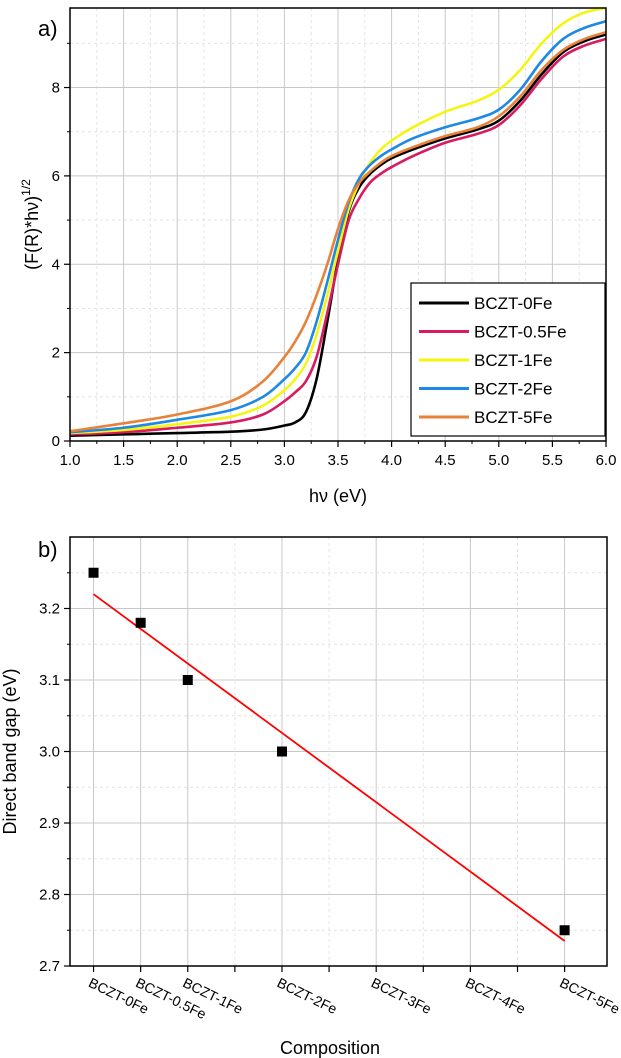  I want to click on x-tick-label: 2.0, so click(177, 460).